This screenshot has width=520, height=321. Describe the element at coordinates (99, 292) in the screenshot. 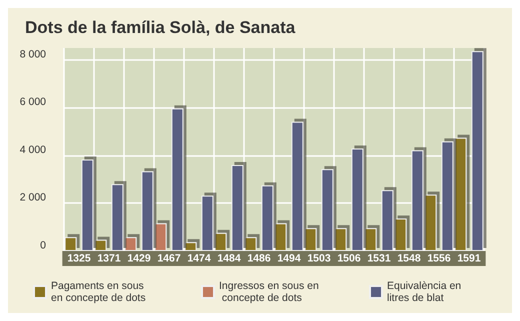

I see `legend-label: Pagaments en sous en concepte de dots` at that location.